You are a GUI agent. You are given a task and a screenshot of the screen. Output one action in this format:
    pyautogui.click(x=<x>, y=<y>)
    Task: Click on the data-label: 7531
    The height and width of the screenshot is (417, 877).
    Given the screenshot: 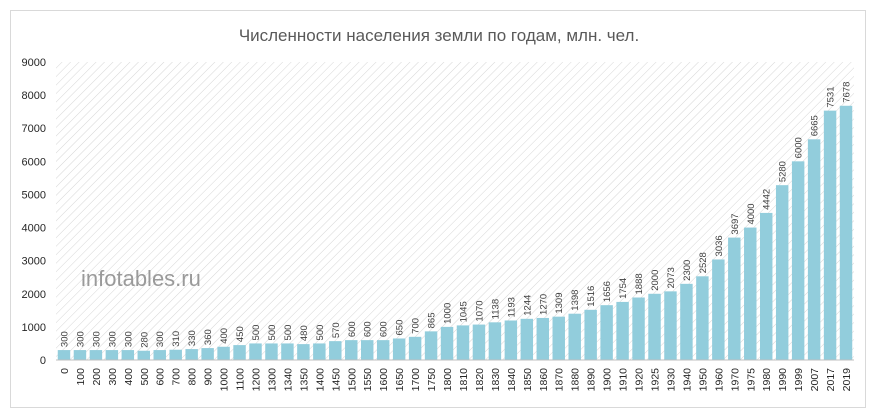 What is the action you would take?
    pyautogui.click(x=831, y=96)
    